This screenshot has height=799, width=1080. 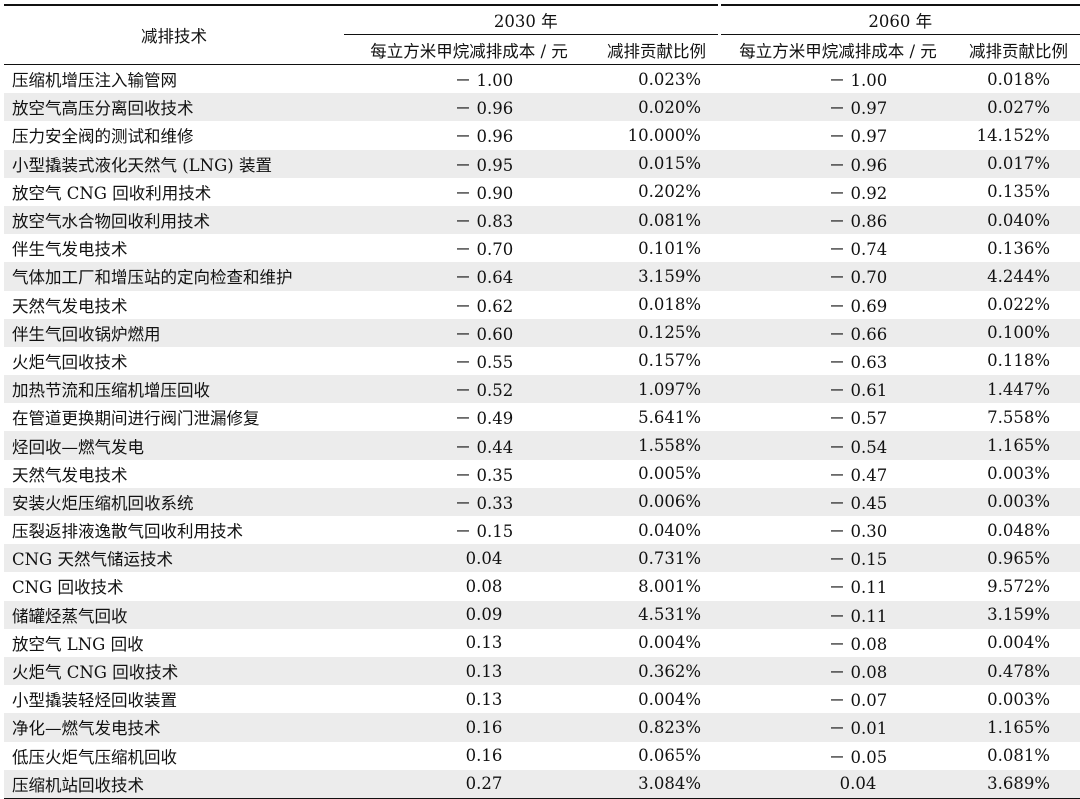 What do you see at coordinates (656, 220) in the screenshot?
I see `share-2030-cell: 0.081%` at bounding box center [656, 220].